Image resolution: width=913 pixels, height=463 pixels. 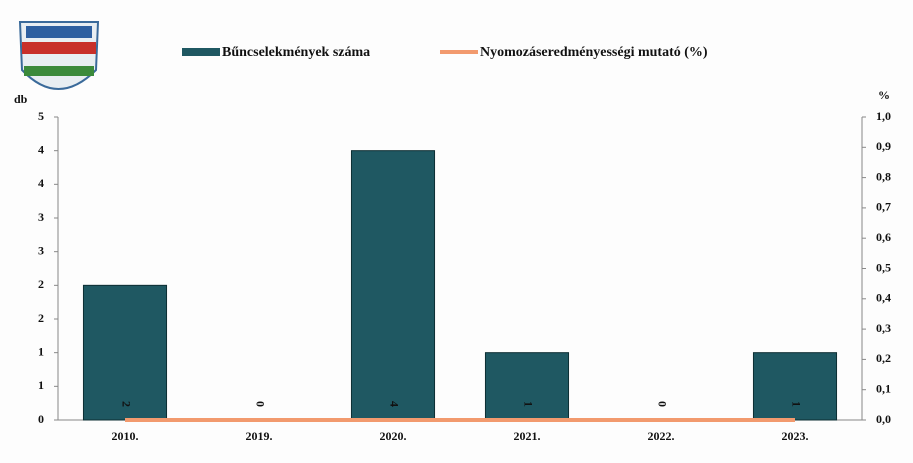 What do you see at coordinates (883, 419) in the screenshot?
I see `tick-label: 0,0` at bounding box center [883, 419].